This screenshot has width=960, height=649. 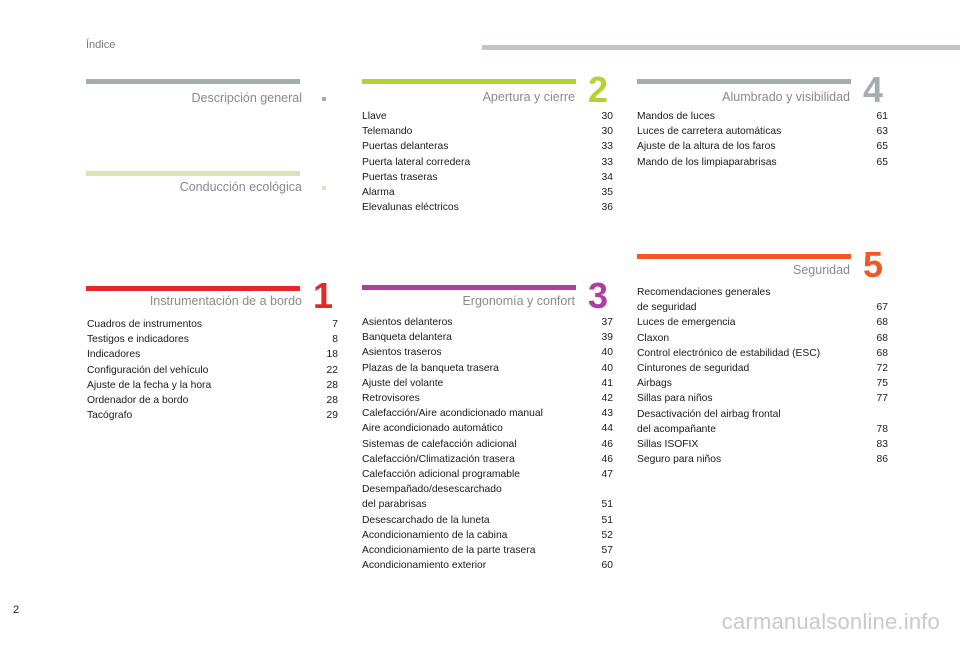 What do you see at coordinates (762, 383) in the screenshot?
I see `toc-entry: Airbags 75` at bounding box center [762, 383].